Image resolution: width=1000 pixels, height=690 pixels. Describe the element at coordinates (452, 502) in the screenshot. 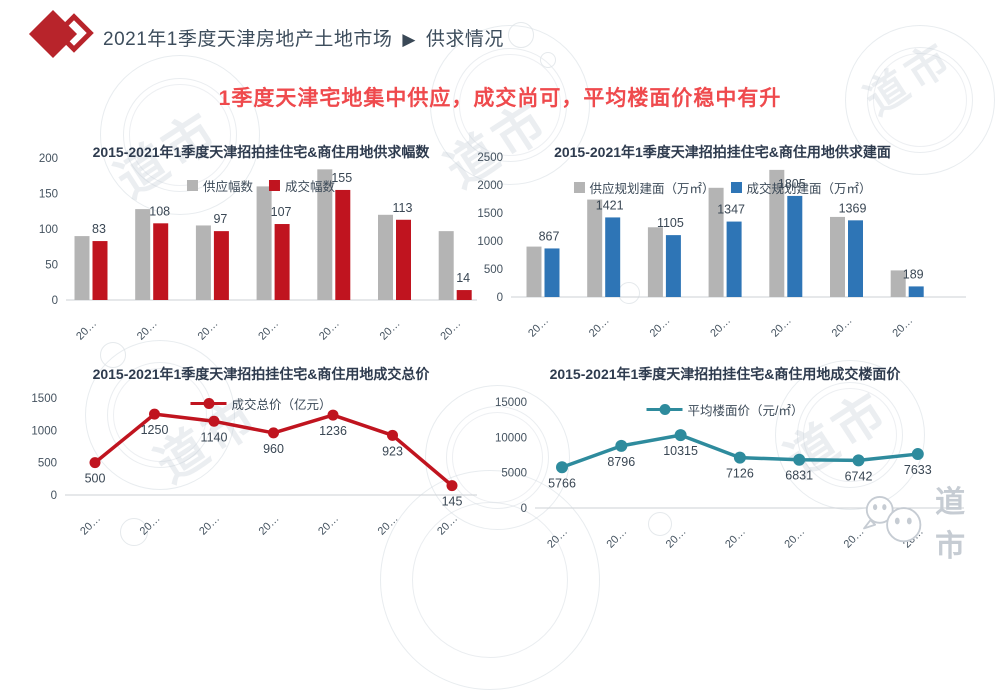

I see `svg-text: 145` at that location.